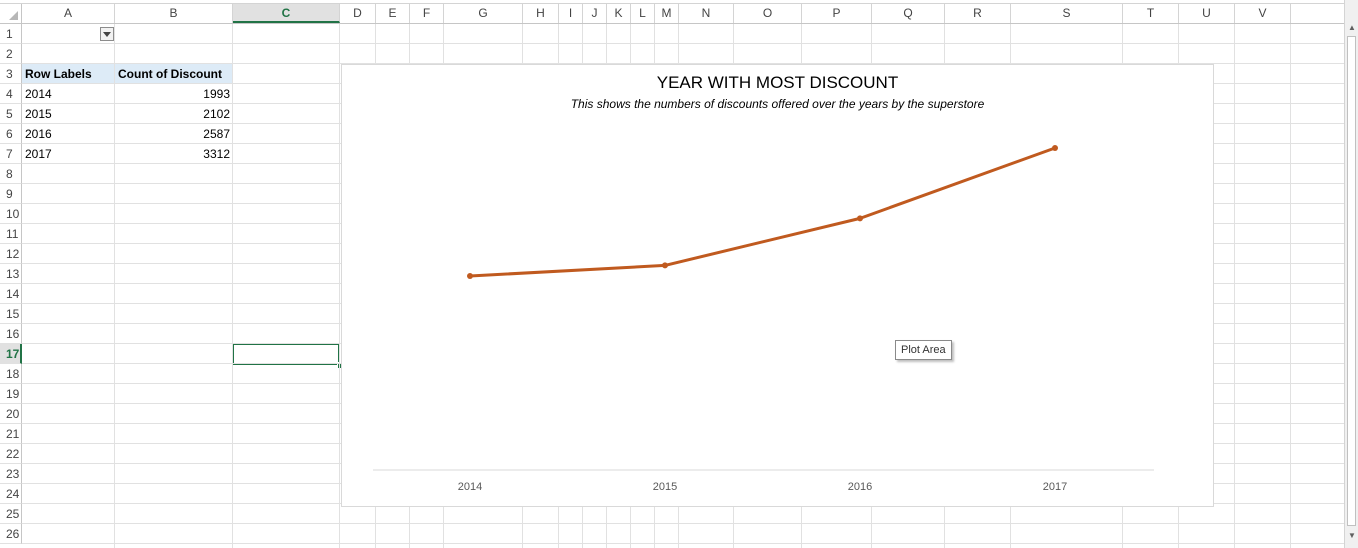 This screenshot has height=548, width=1358. I want to click on column-header-P: P, so click(837, 13).